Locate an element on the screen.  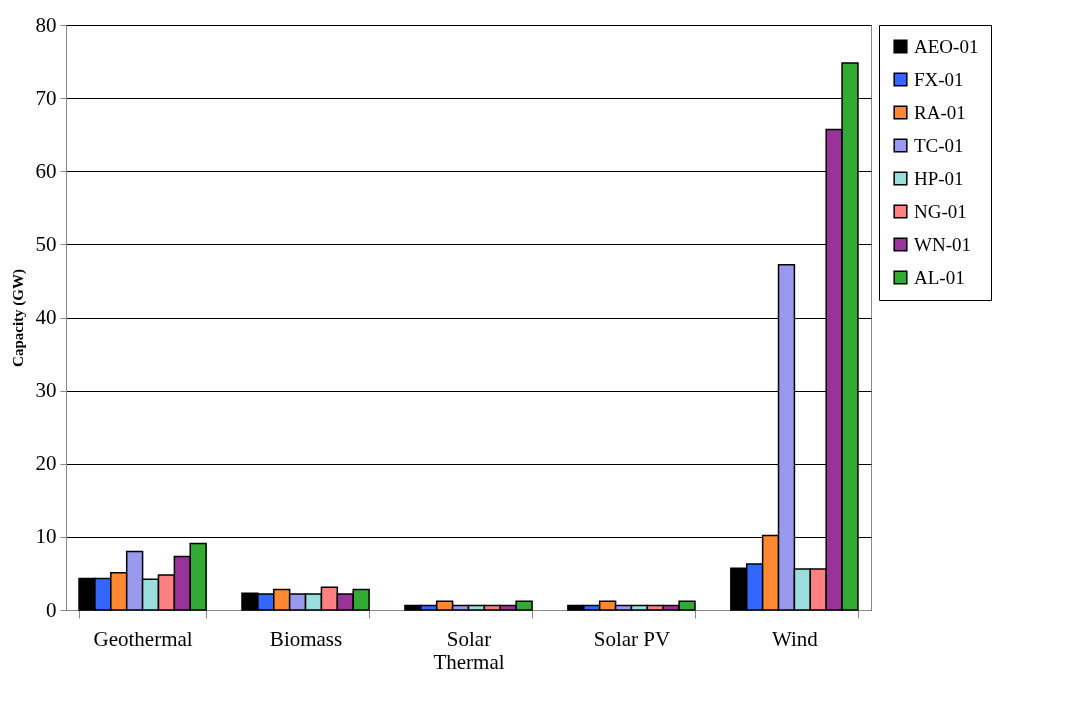
x-tick-label: Solar Thermal is located at coordinates (469, 650).